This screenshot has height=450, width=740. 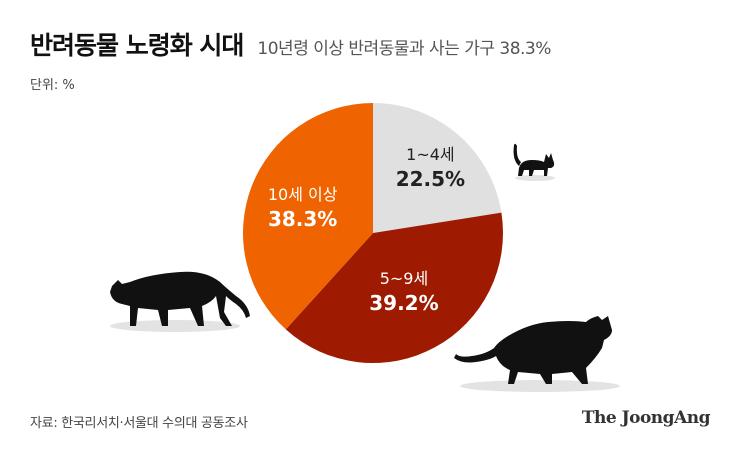 I want to click on walking-cat-left-icon, so click(x=180, y=301).